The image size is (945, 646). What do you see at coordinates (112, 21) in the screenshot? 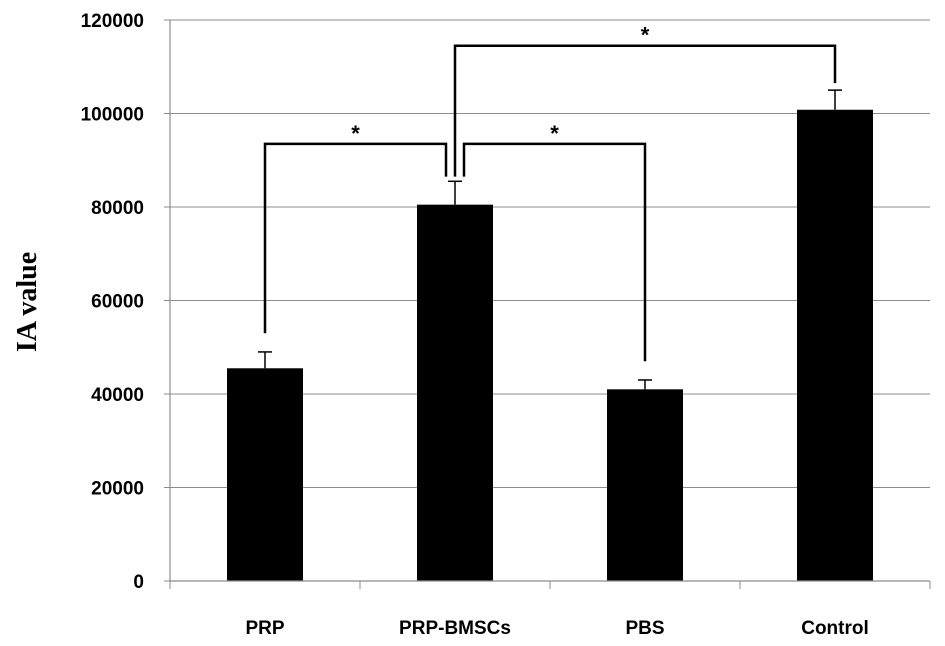
I see `y-tick-label: 120000` at bounding box center [112, 21].